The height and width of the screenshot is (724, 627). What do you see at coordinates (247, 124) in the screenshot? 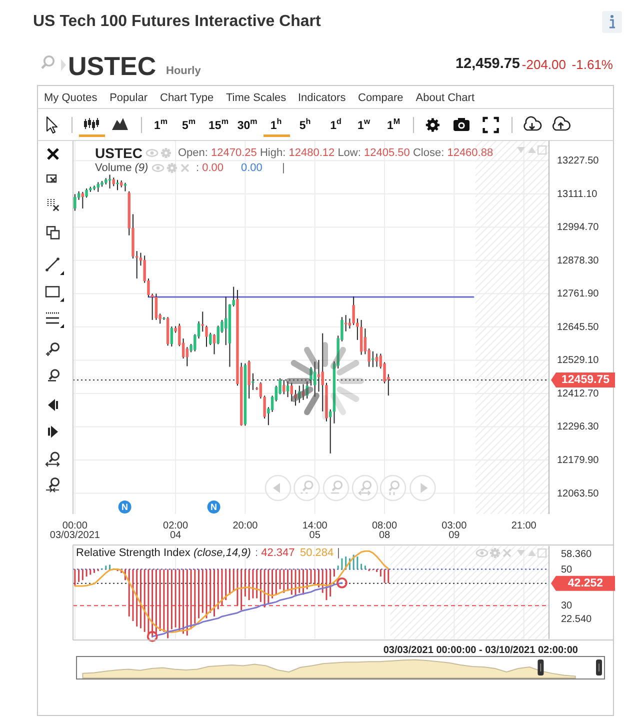
I see `text: 30$^{m}$` at bounding box center [247, 124].